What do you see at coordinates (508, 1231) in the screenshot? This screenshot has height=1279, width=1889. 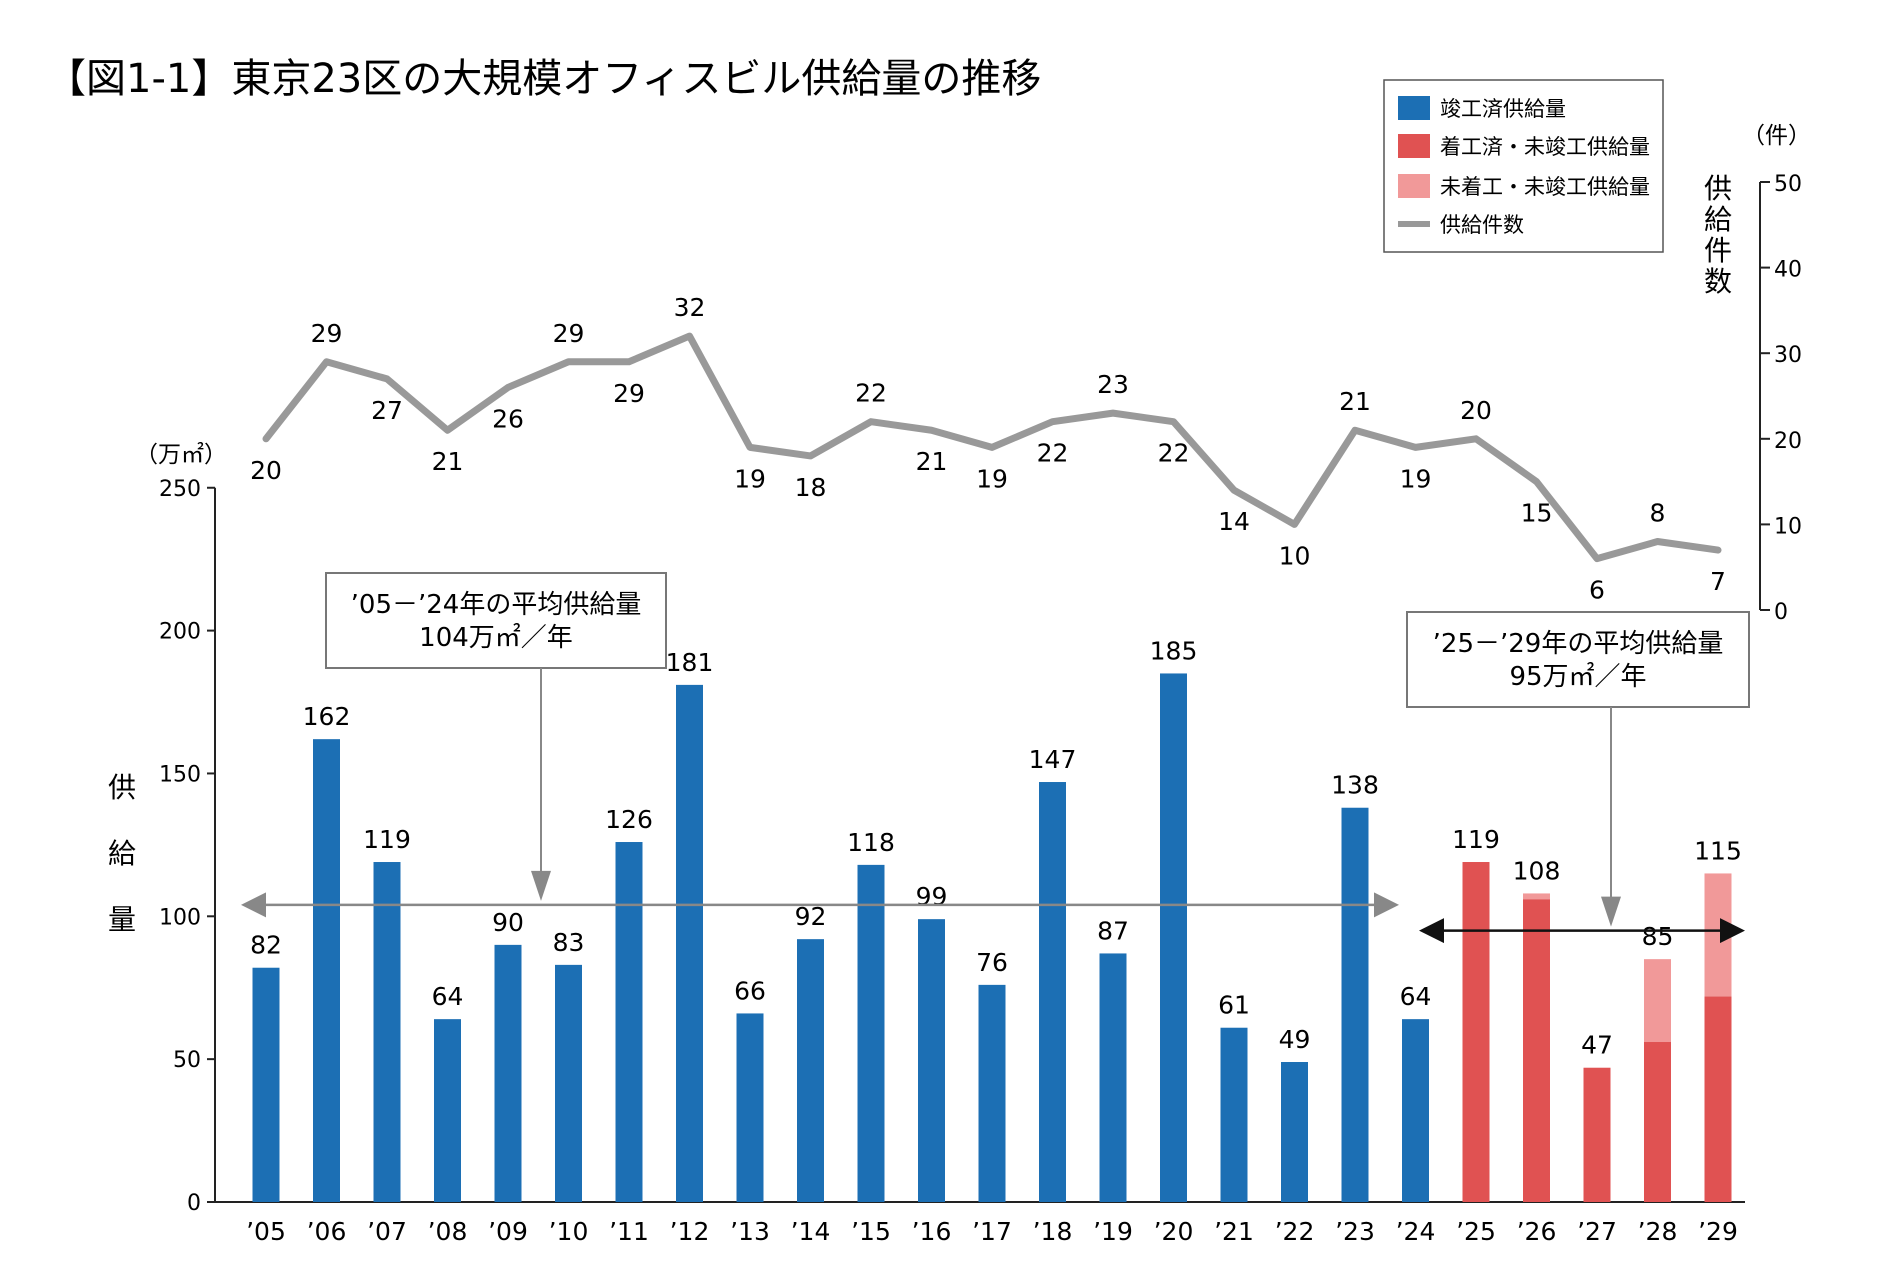 I see `category-label: ’09` at bounding box center [508, 1231].